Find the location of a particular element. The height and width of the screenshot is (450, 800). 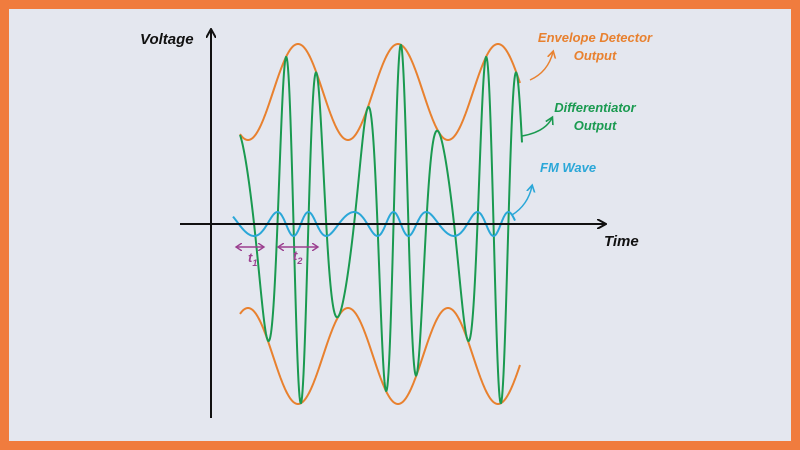

differentiator-label: Differentiator is located at coordinates (595, 107).